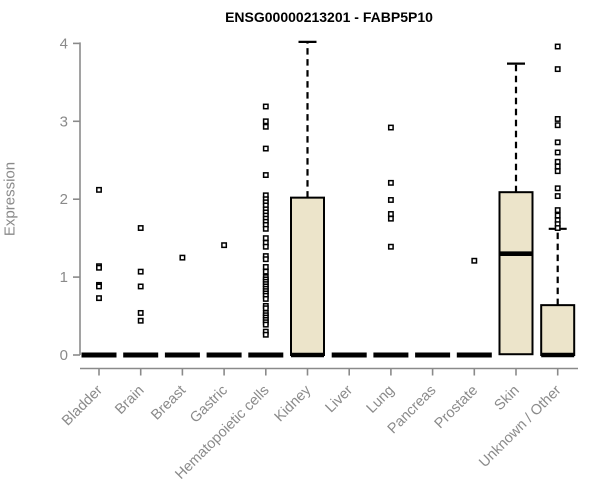  Describe the element at coordinates (507, 398) in the screenshot. I see `category-label-skin: Skin` at that location.